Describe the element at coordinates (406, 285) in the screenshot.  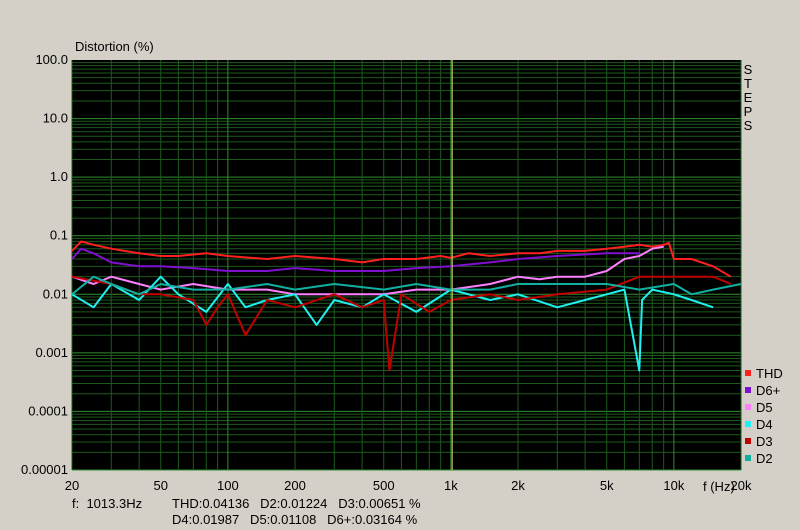
I see `series-line-d2` at that location.